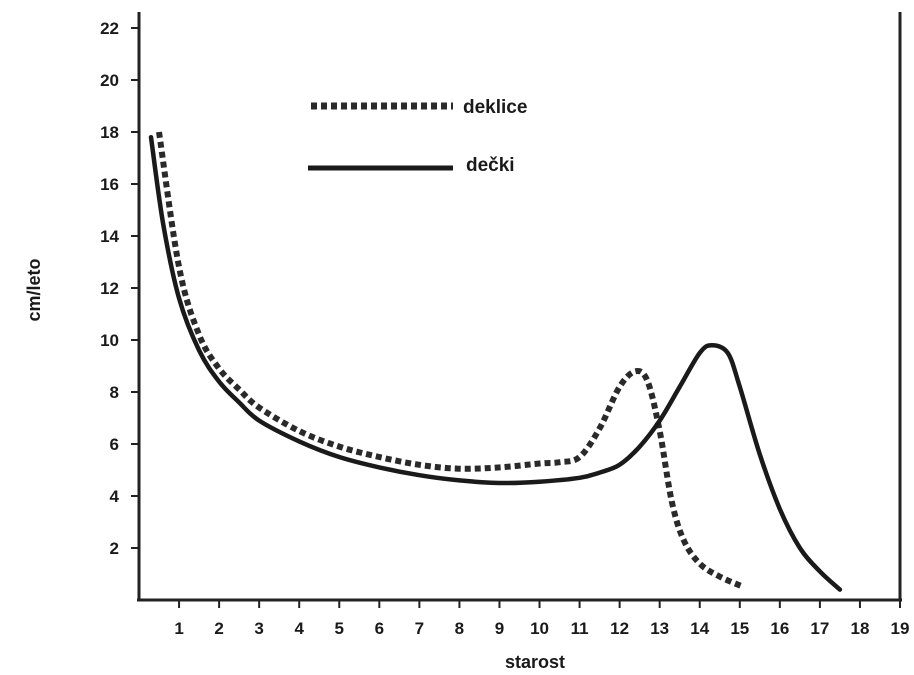 Image resolution: width=914 pixels, height=675 pixels. I want to click on y-tick-label: 14, so click(109, 236).